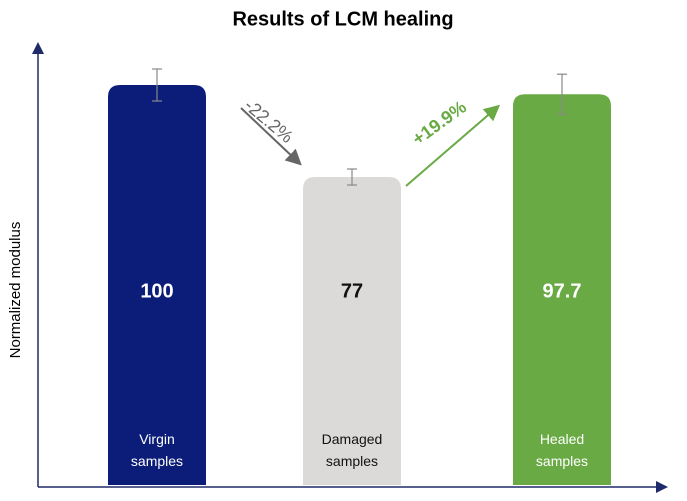  I want to click on category-label: Healed samples, so click(562, 450).